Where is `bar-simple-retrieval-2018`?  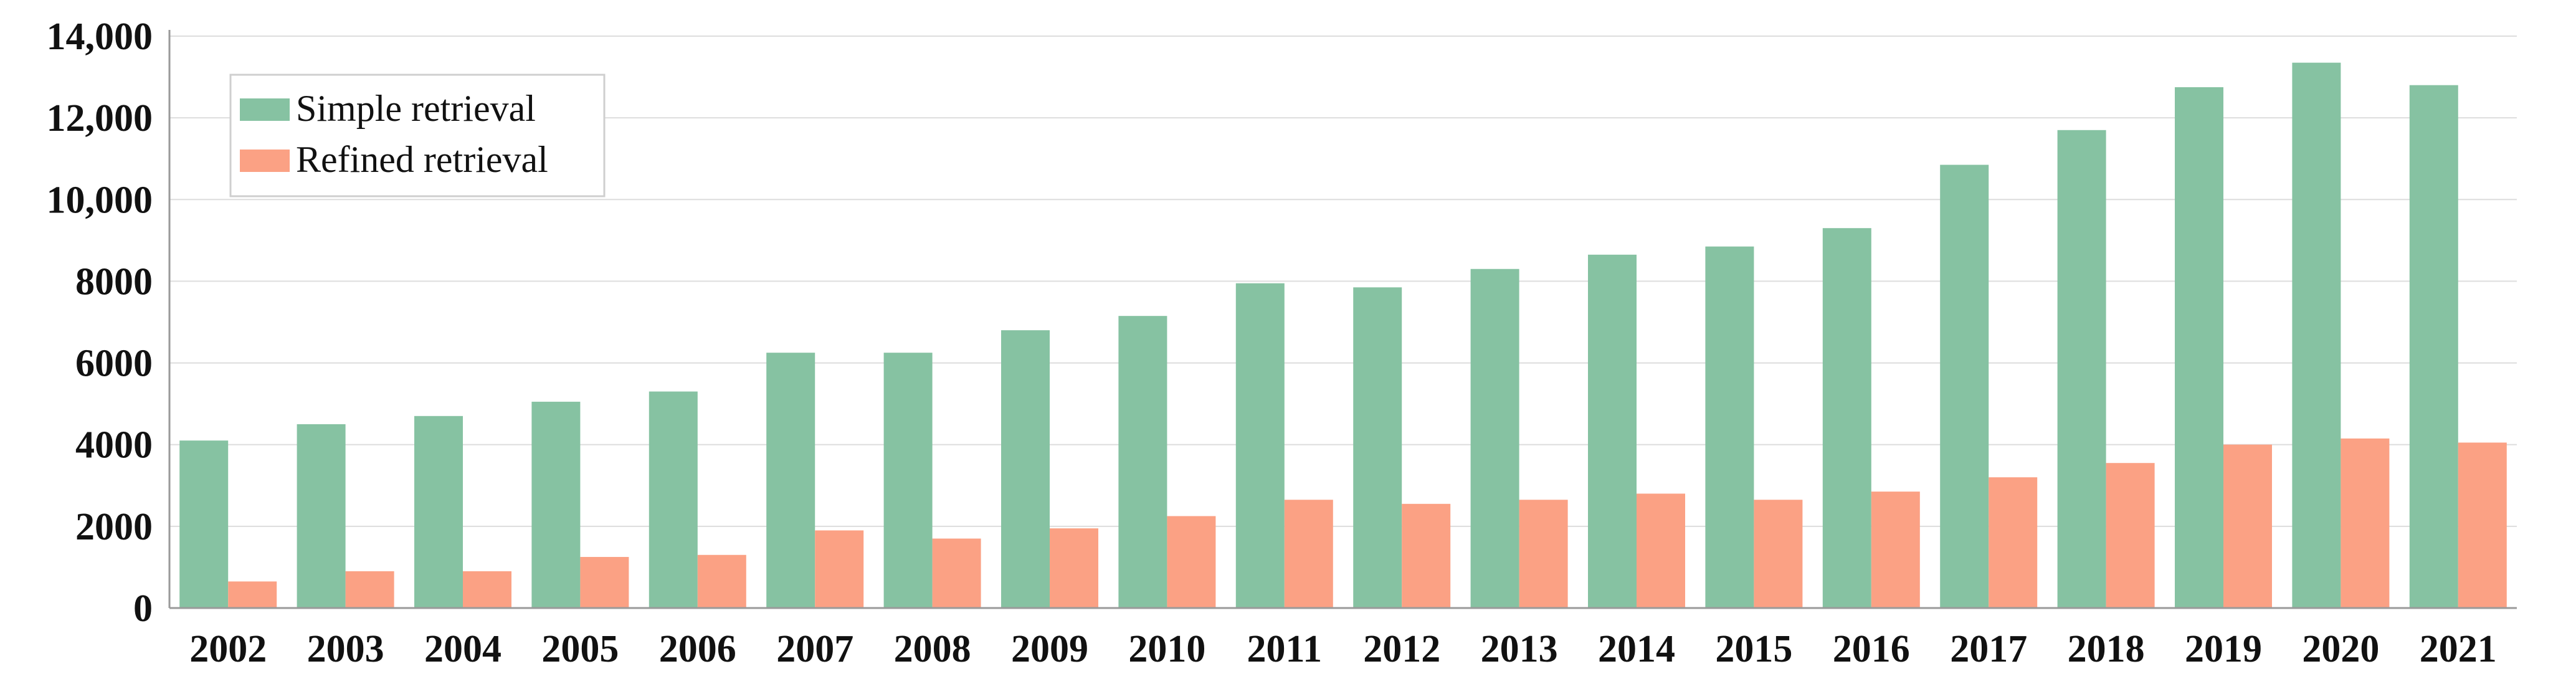
bar-simple-retrieval-2018 is located at coordinates (2081, 370).